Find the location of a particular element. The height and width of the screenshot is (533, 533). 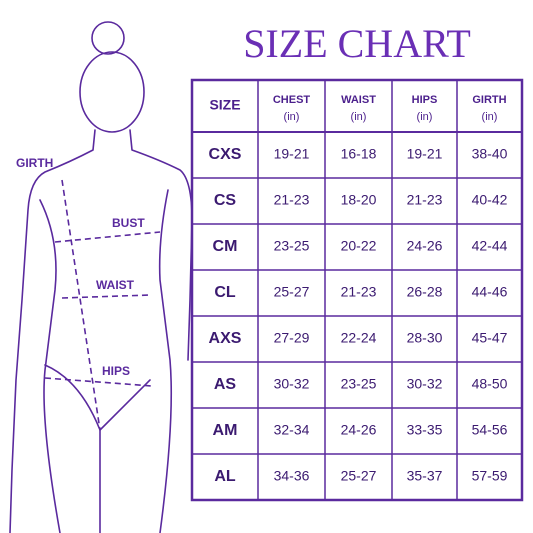

measure-cell: 44-46 is located at coordinates (490, 292).